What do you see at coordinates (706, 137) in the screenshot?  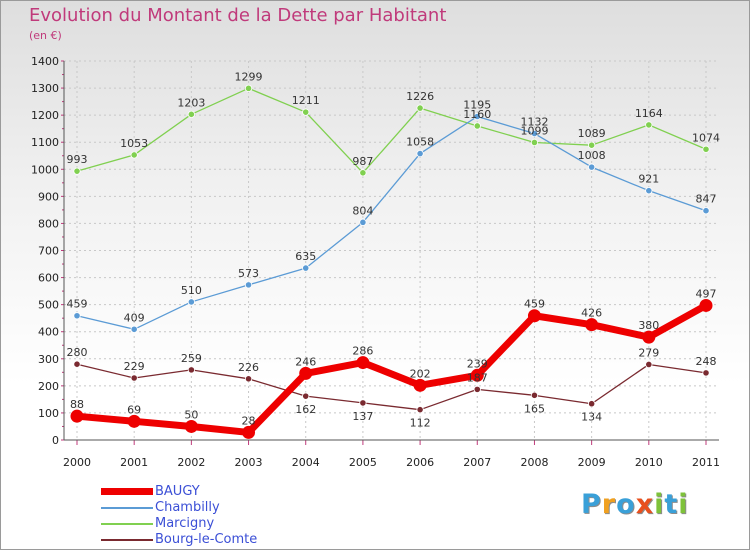 I see `data-label-marcigny: 1074` at bounding box center [706, 137].